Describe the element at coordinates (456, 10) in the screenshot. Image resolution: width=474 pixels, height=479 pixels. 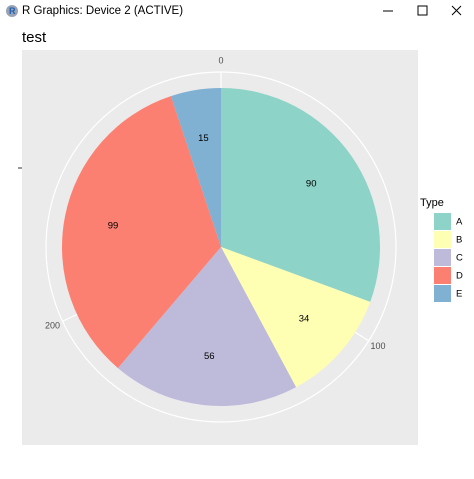
I see `close-button` at that location.